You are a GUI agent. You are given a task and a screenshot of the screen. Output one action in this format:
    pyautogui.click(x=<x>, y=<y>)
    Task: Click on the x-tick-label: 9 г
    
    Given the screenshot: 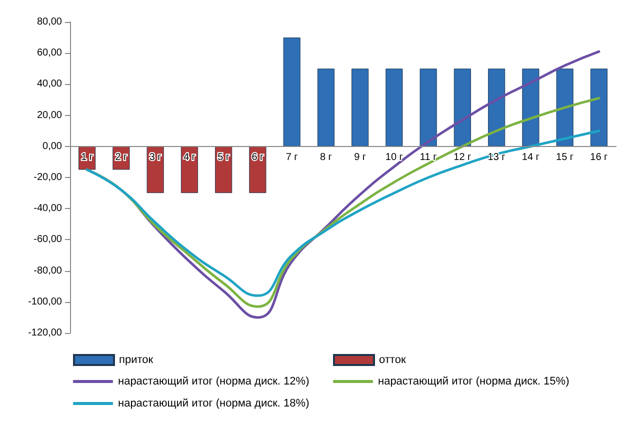 What is the action you would take?
    pyautogui.click(x=360, y=157)
    